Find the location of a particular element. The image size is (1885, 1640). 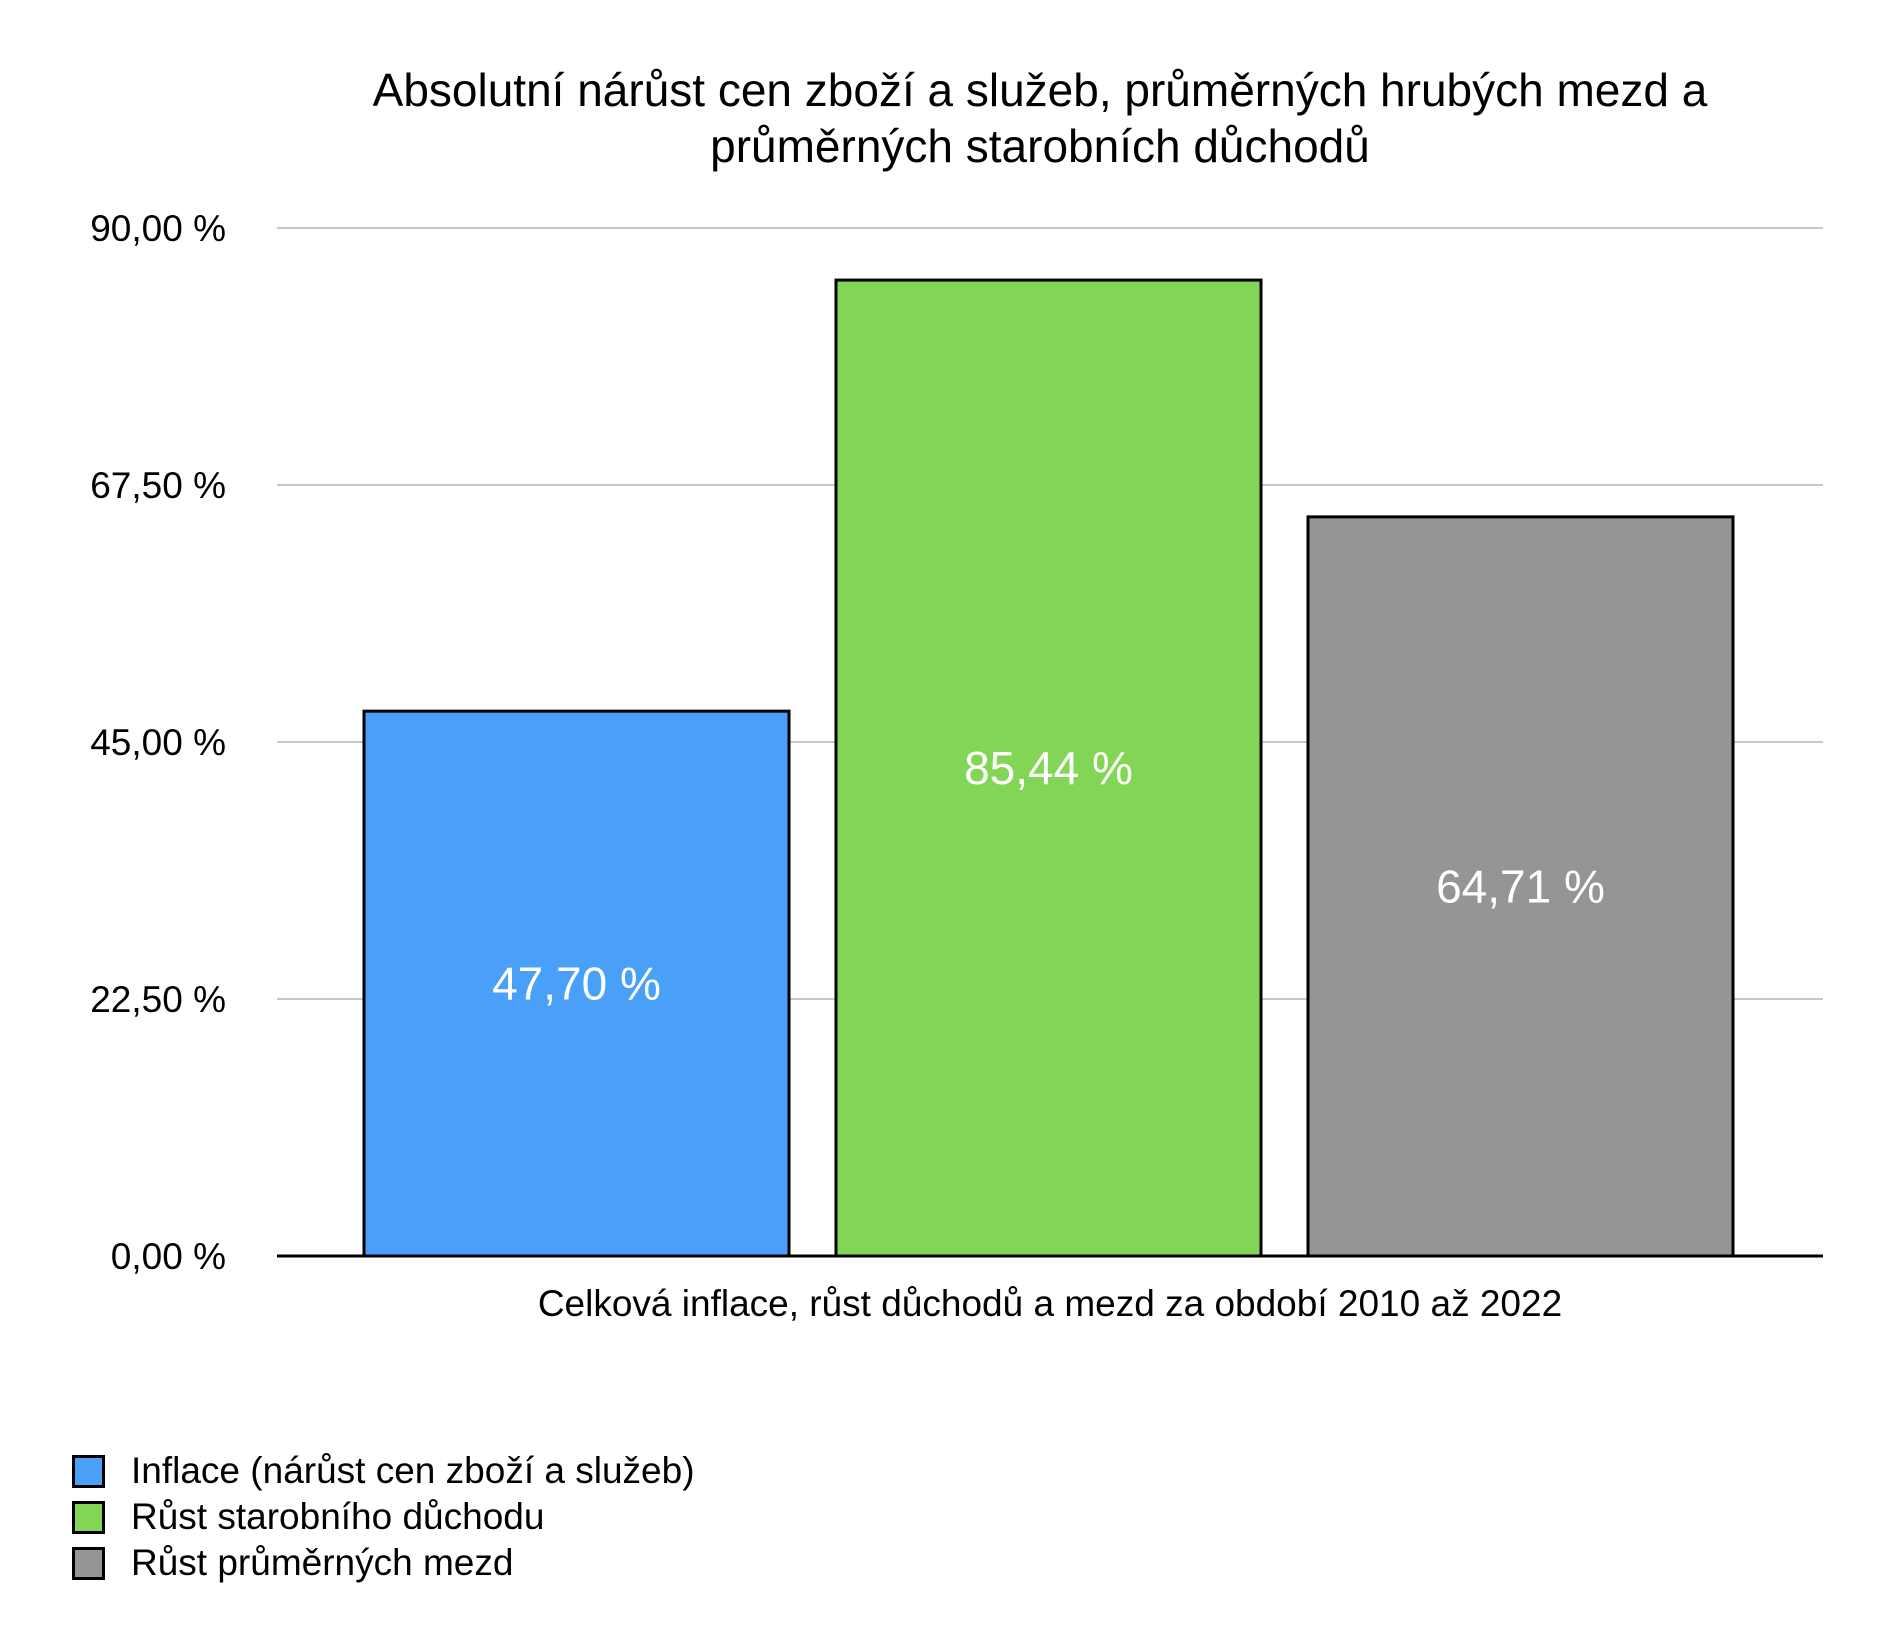

y-tick-label: 67,50 % is located at coordinates (158, 485).